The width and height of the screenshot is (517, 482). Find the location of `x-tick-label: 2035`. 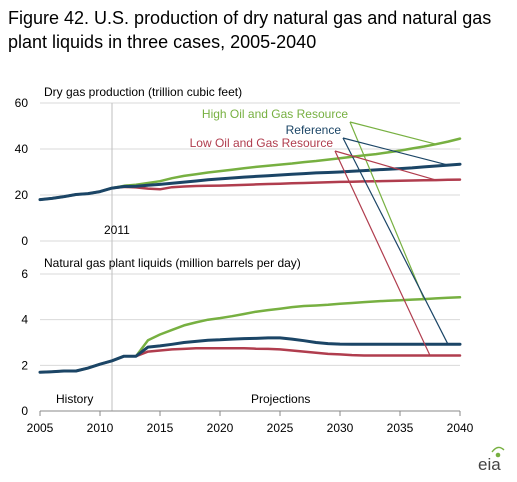

x-tick-label: 2035 is located at coordinates (400, 428).